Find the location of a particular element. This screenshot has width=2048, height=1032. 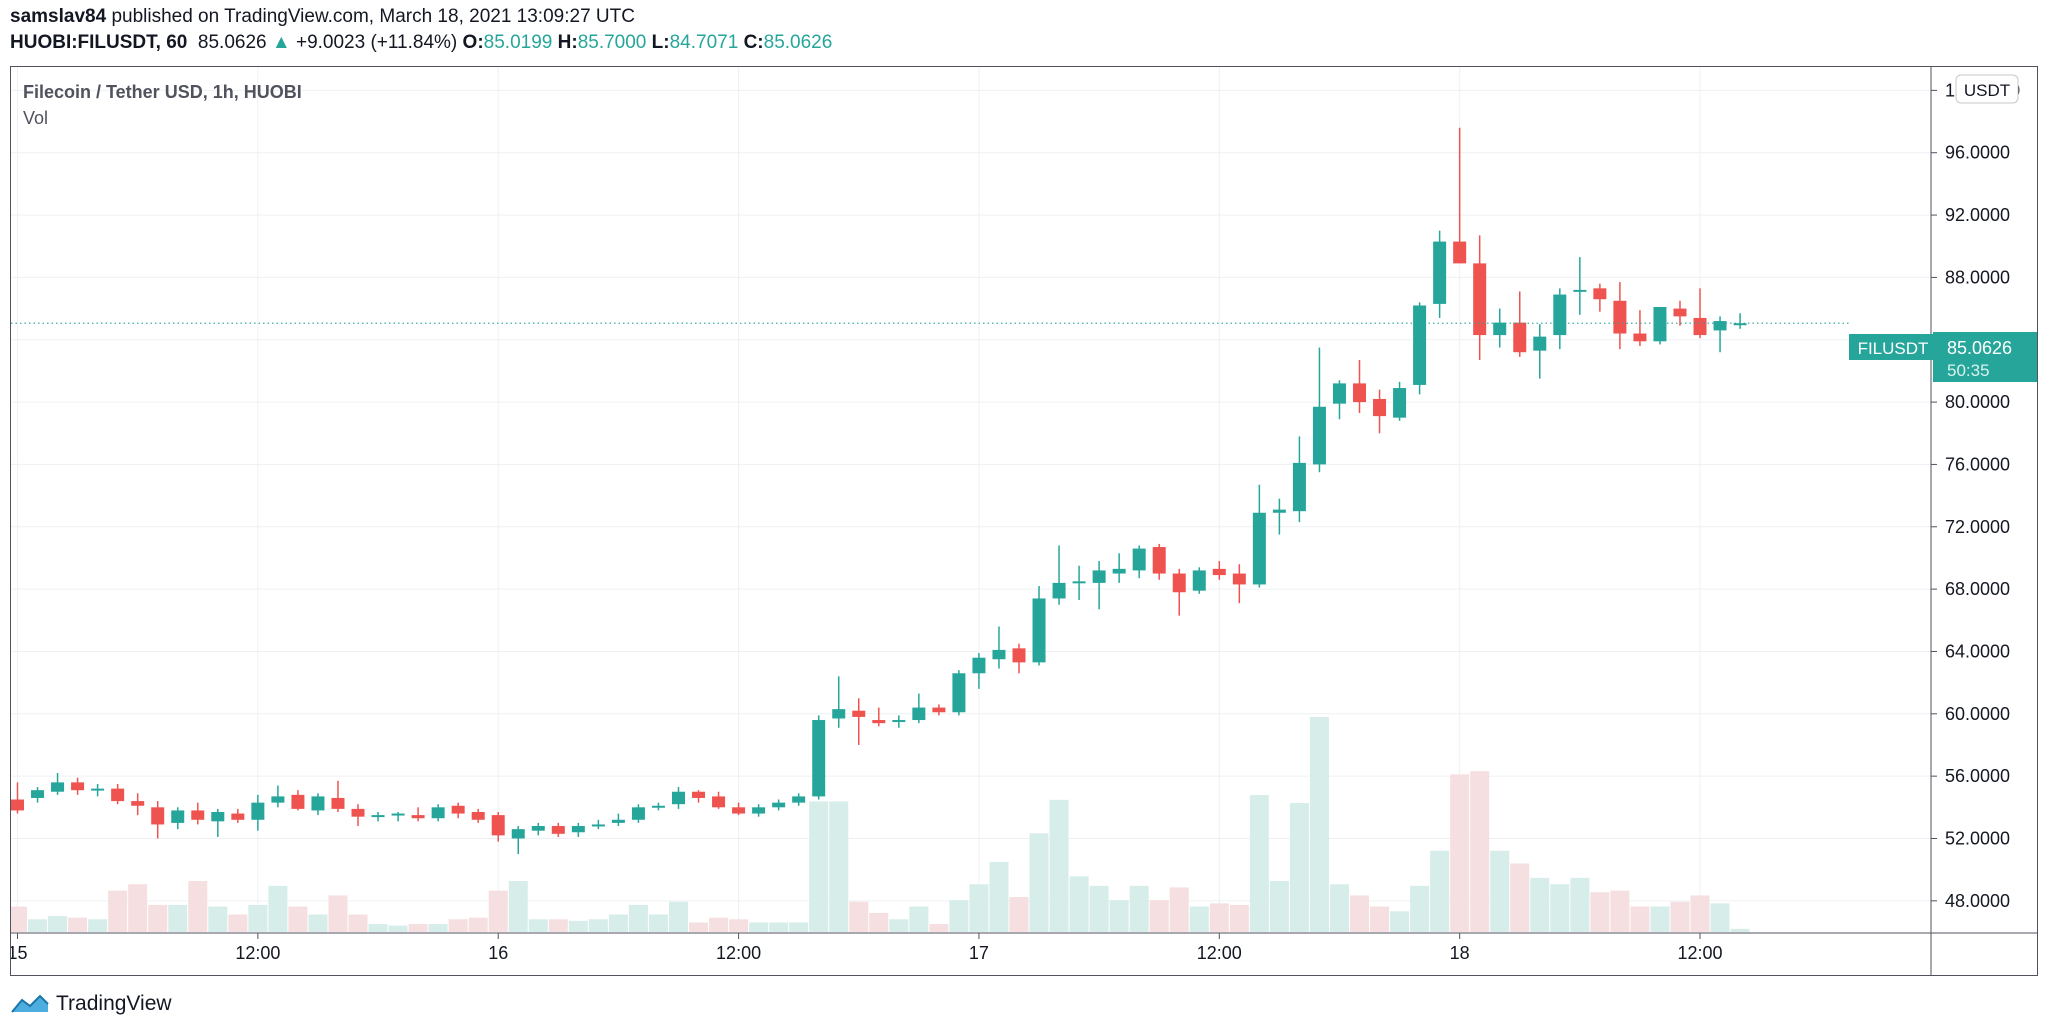

footer-brand: TradingView is located at coordinates (91, 1004).